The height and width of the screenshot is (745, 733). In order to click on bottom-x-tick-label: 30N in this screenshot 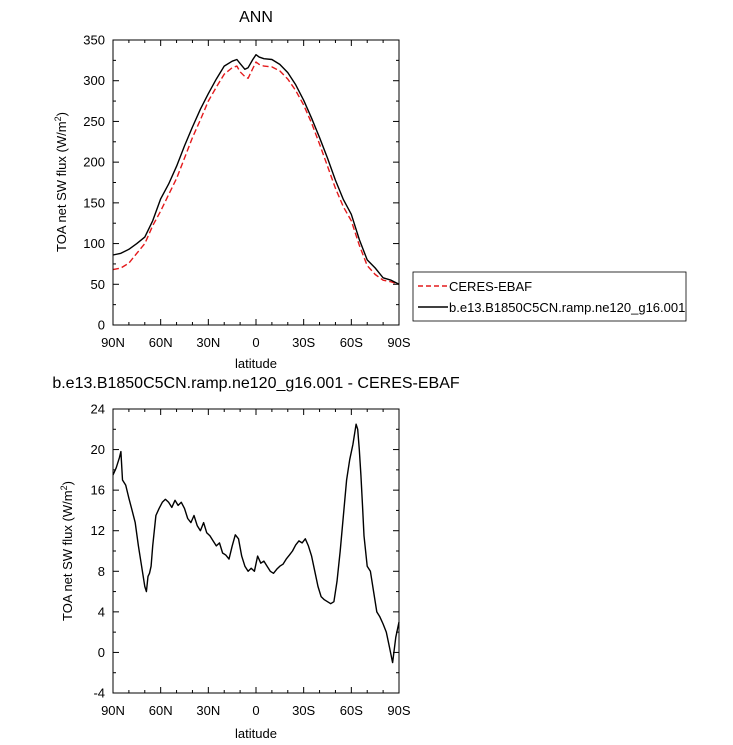, I will do `click(208, 710)`.